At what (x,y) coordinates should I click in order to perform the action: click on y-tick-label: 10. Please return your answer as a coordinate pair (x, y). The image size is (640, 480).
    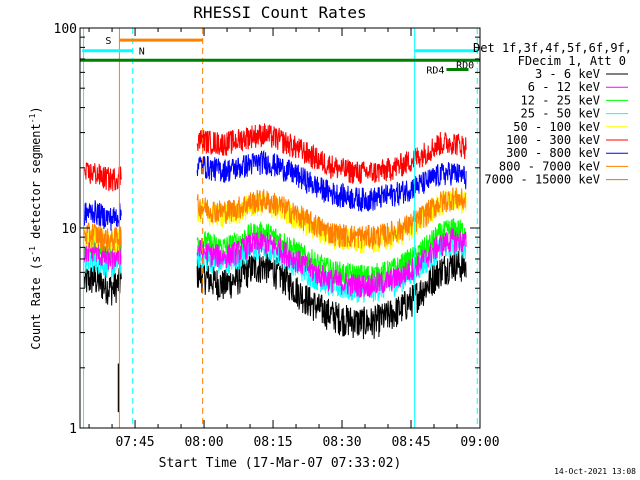
    Looking at the image, I should click on (69, 229).